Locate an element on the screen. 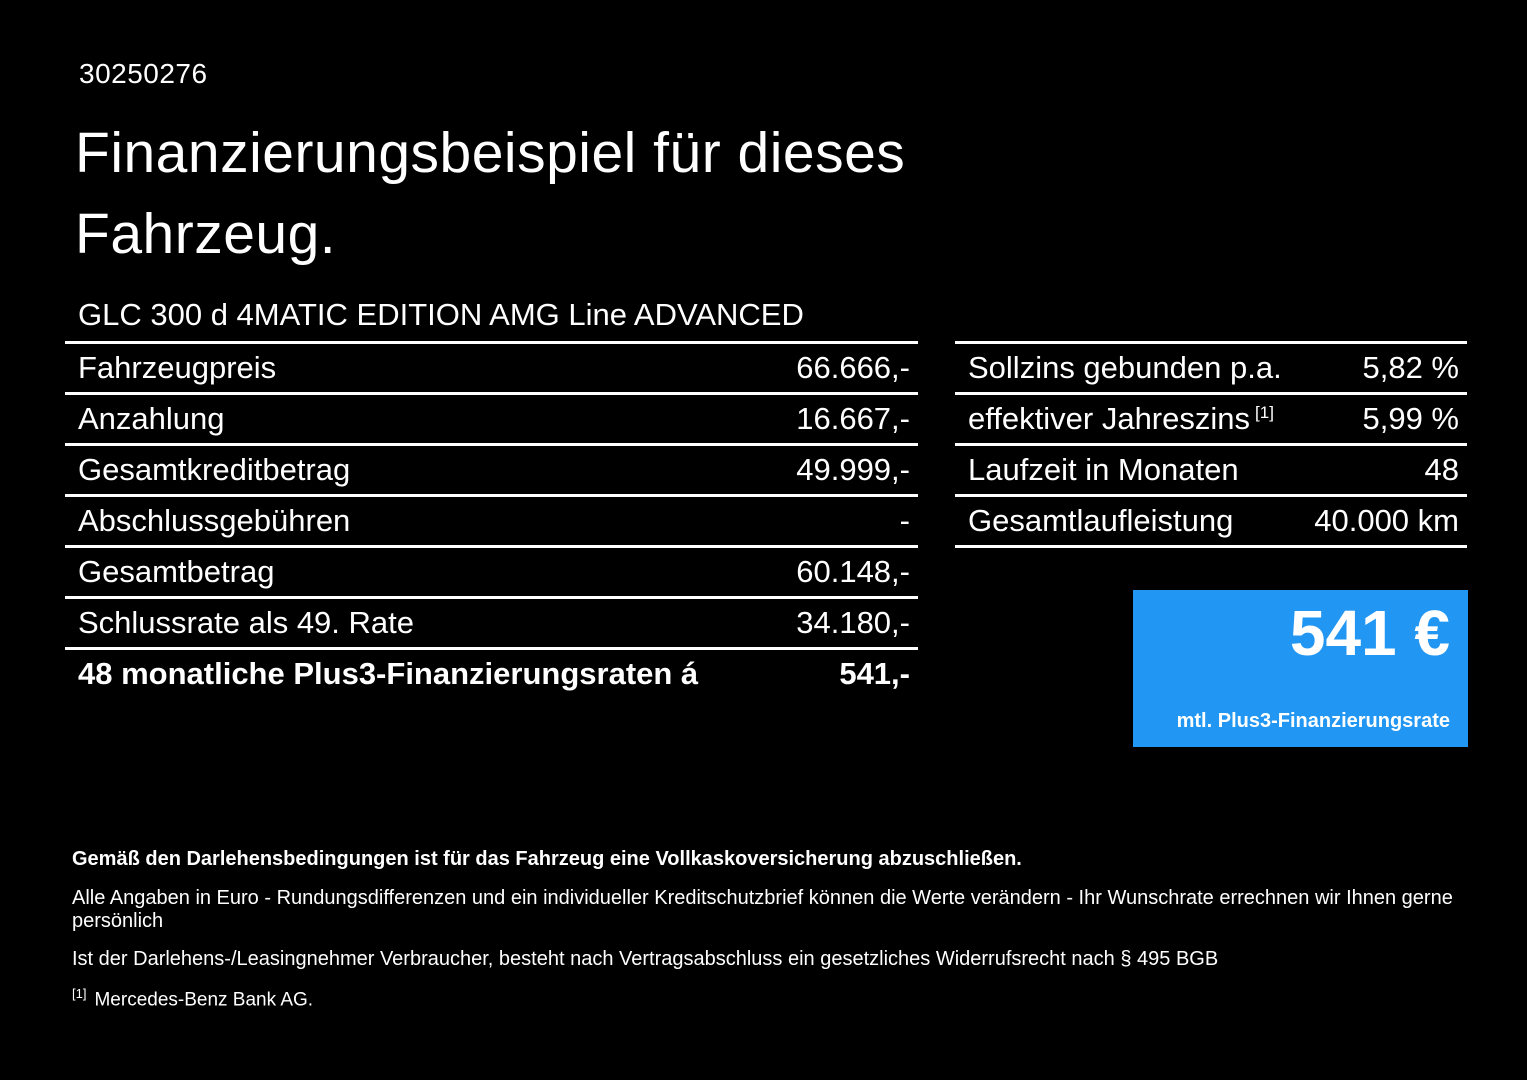 The image size is (1527, 1080). monthly-rate-amount: 541 € is located at coordinates (1369, 633).